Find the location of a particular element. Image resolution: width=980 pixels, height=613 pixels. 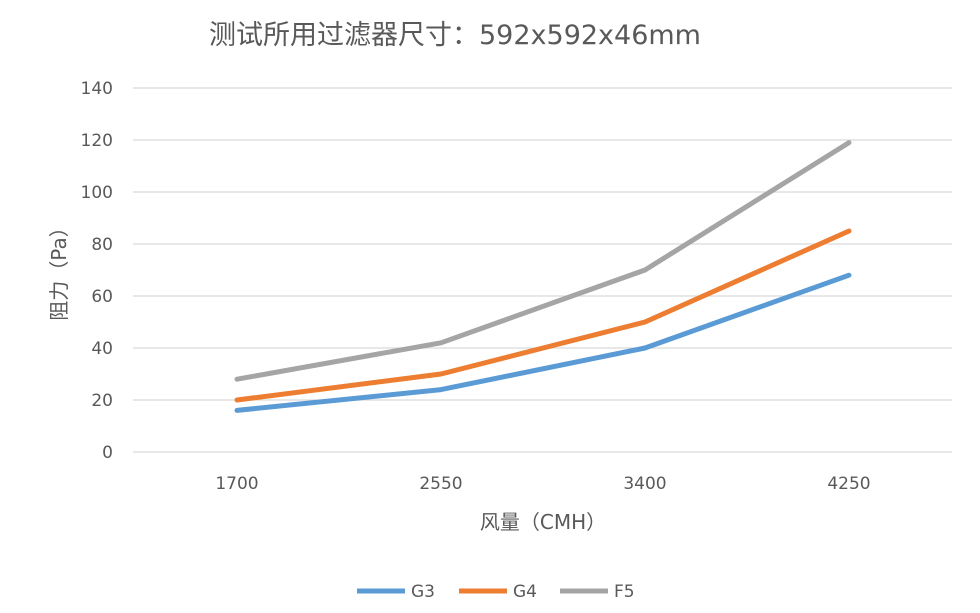

x-tick-label: 3400 is located at coordinates (644, 484).